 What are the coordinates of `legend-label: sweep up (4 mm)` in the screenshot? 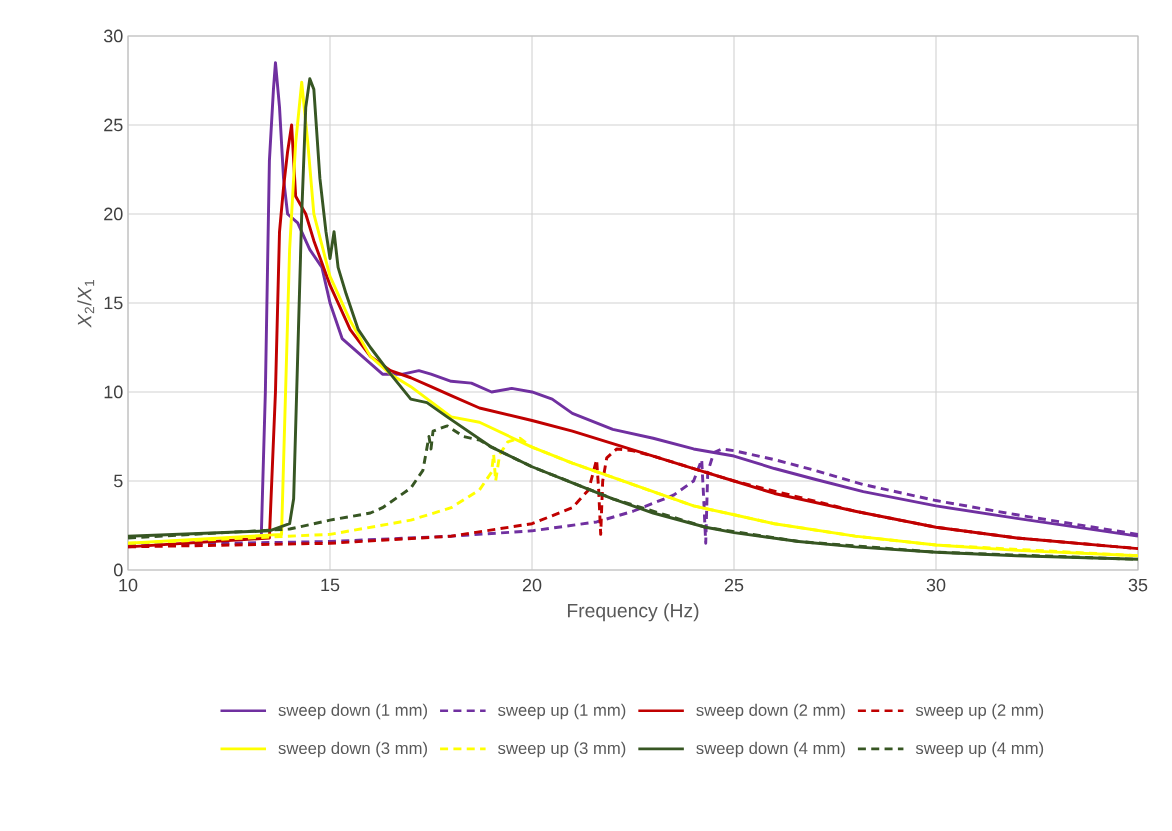 It's located at (979, 749).